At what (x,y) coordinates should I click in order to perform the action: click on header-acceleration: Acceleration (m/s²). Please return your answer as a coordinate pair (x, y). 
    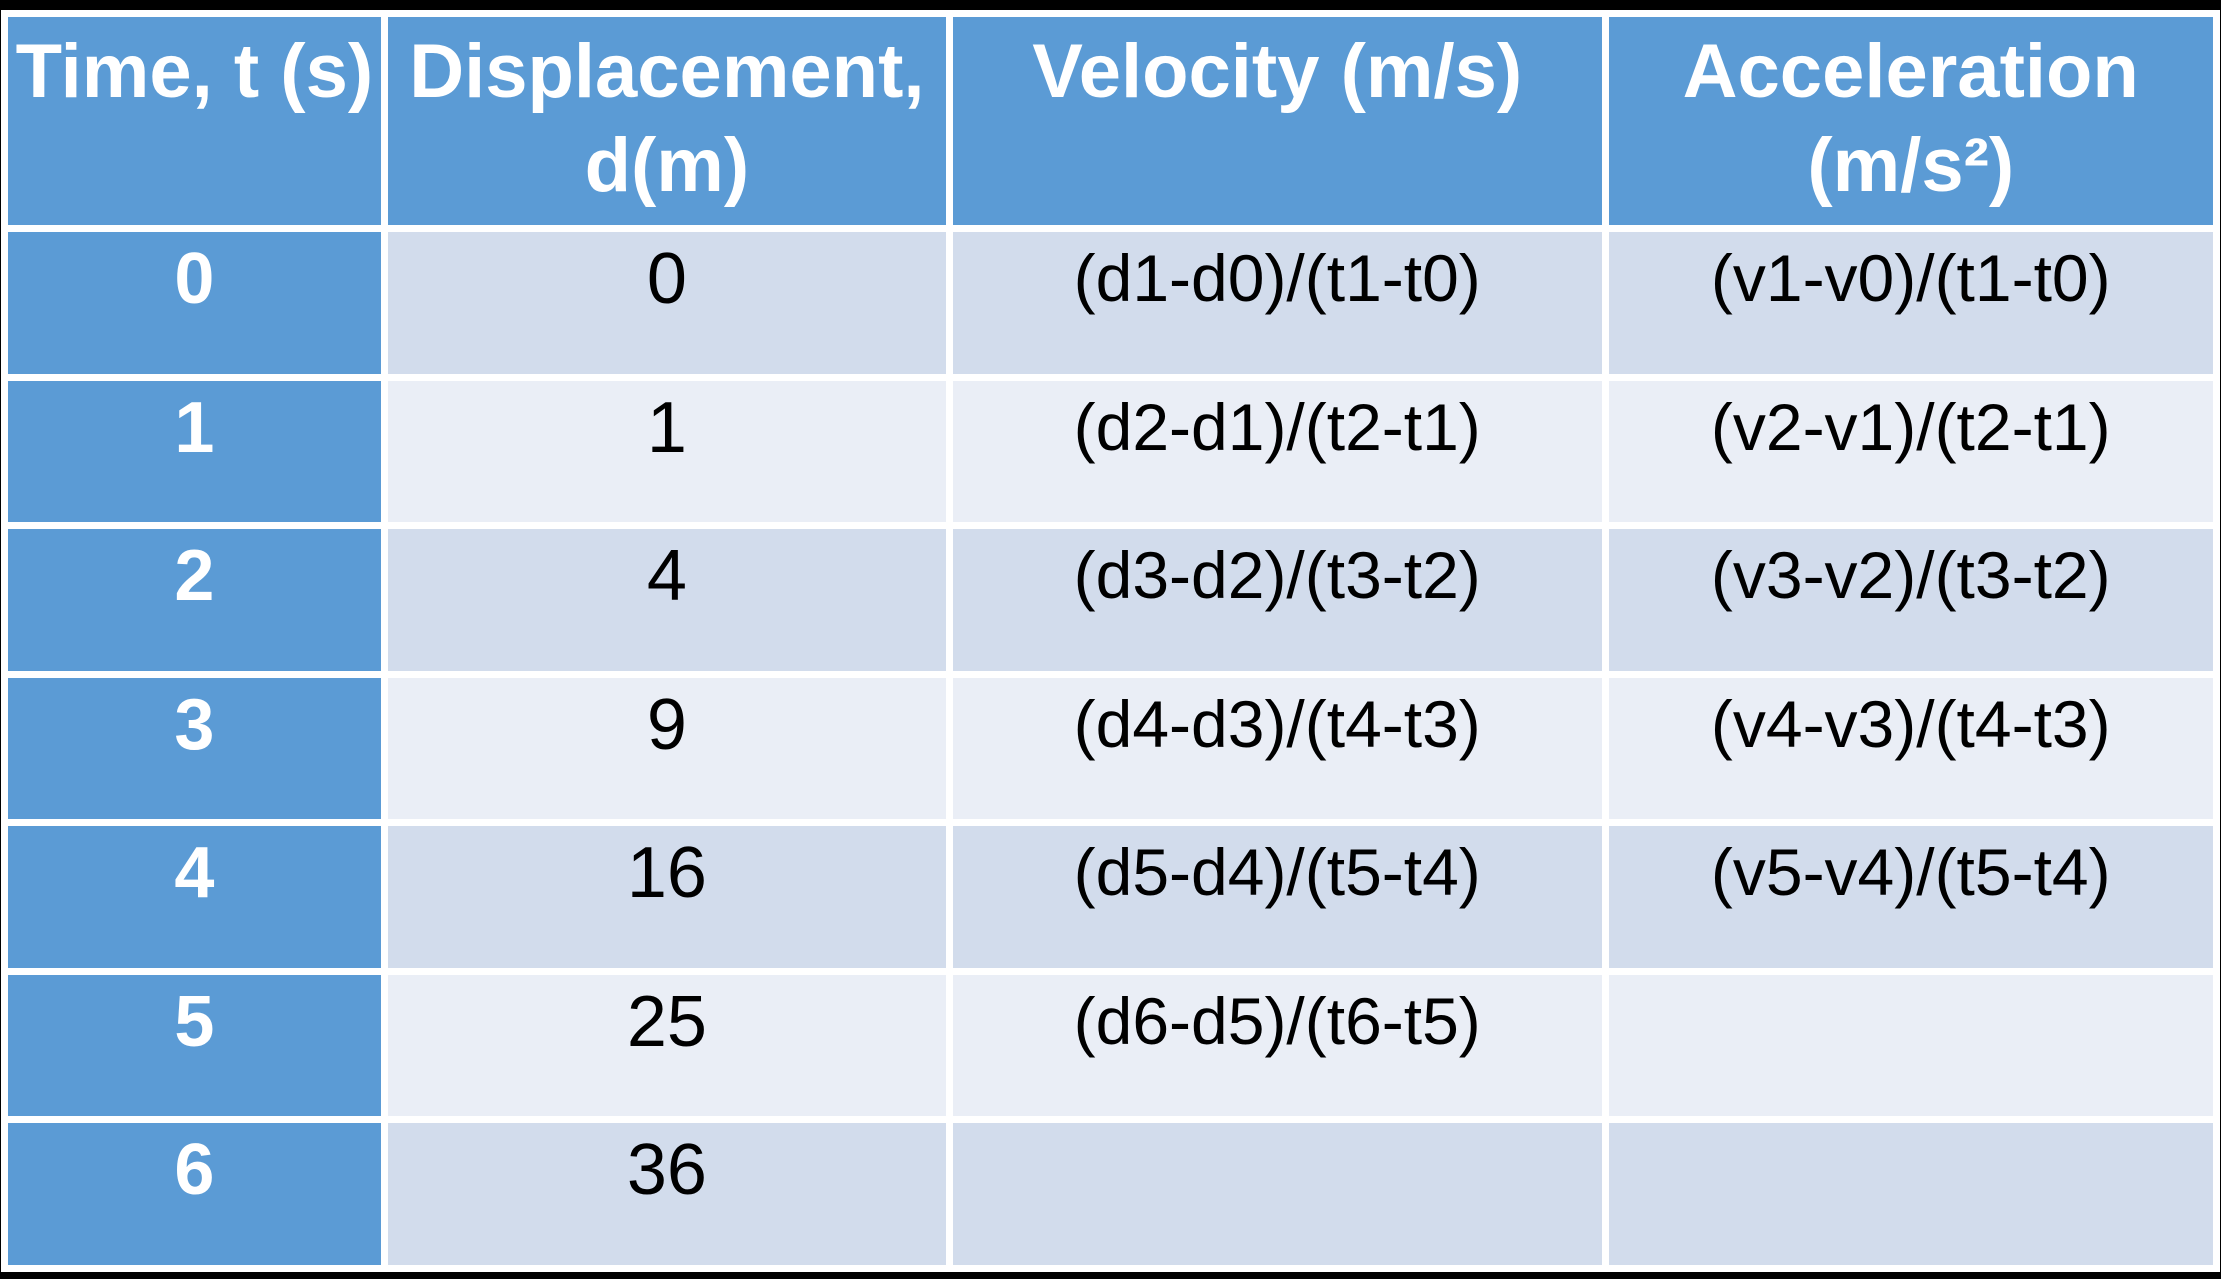
    Looking at the image, I should click on (1910, 121).